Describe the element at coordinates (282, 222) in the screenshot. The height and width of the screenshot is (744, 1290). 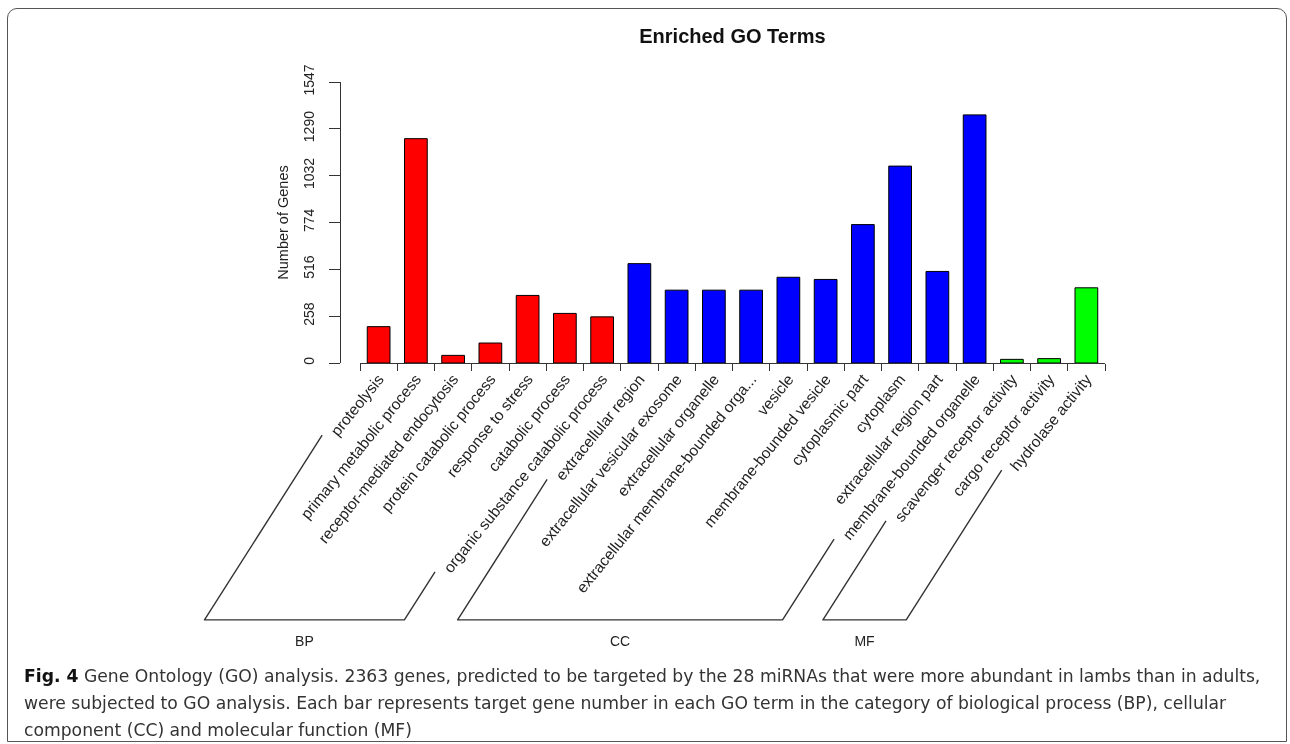
I see `y-axis-title: Number of Genes` at that location.